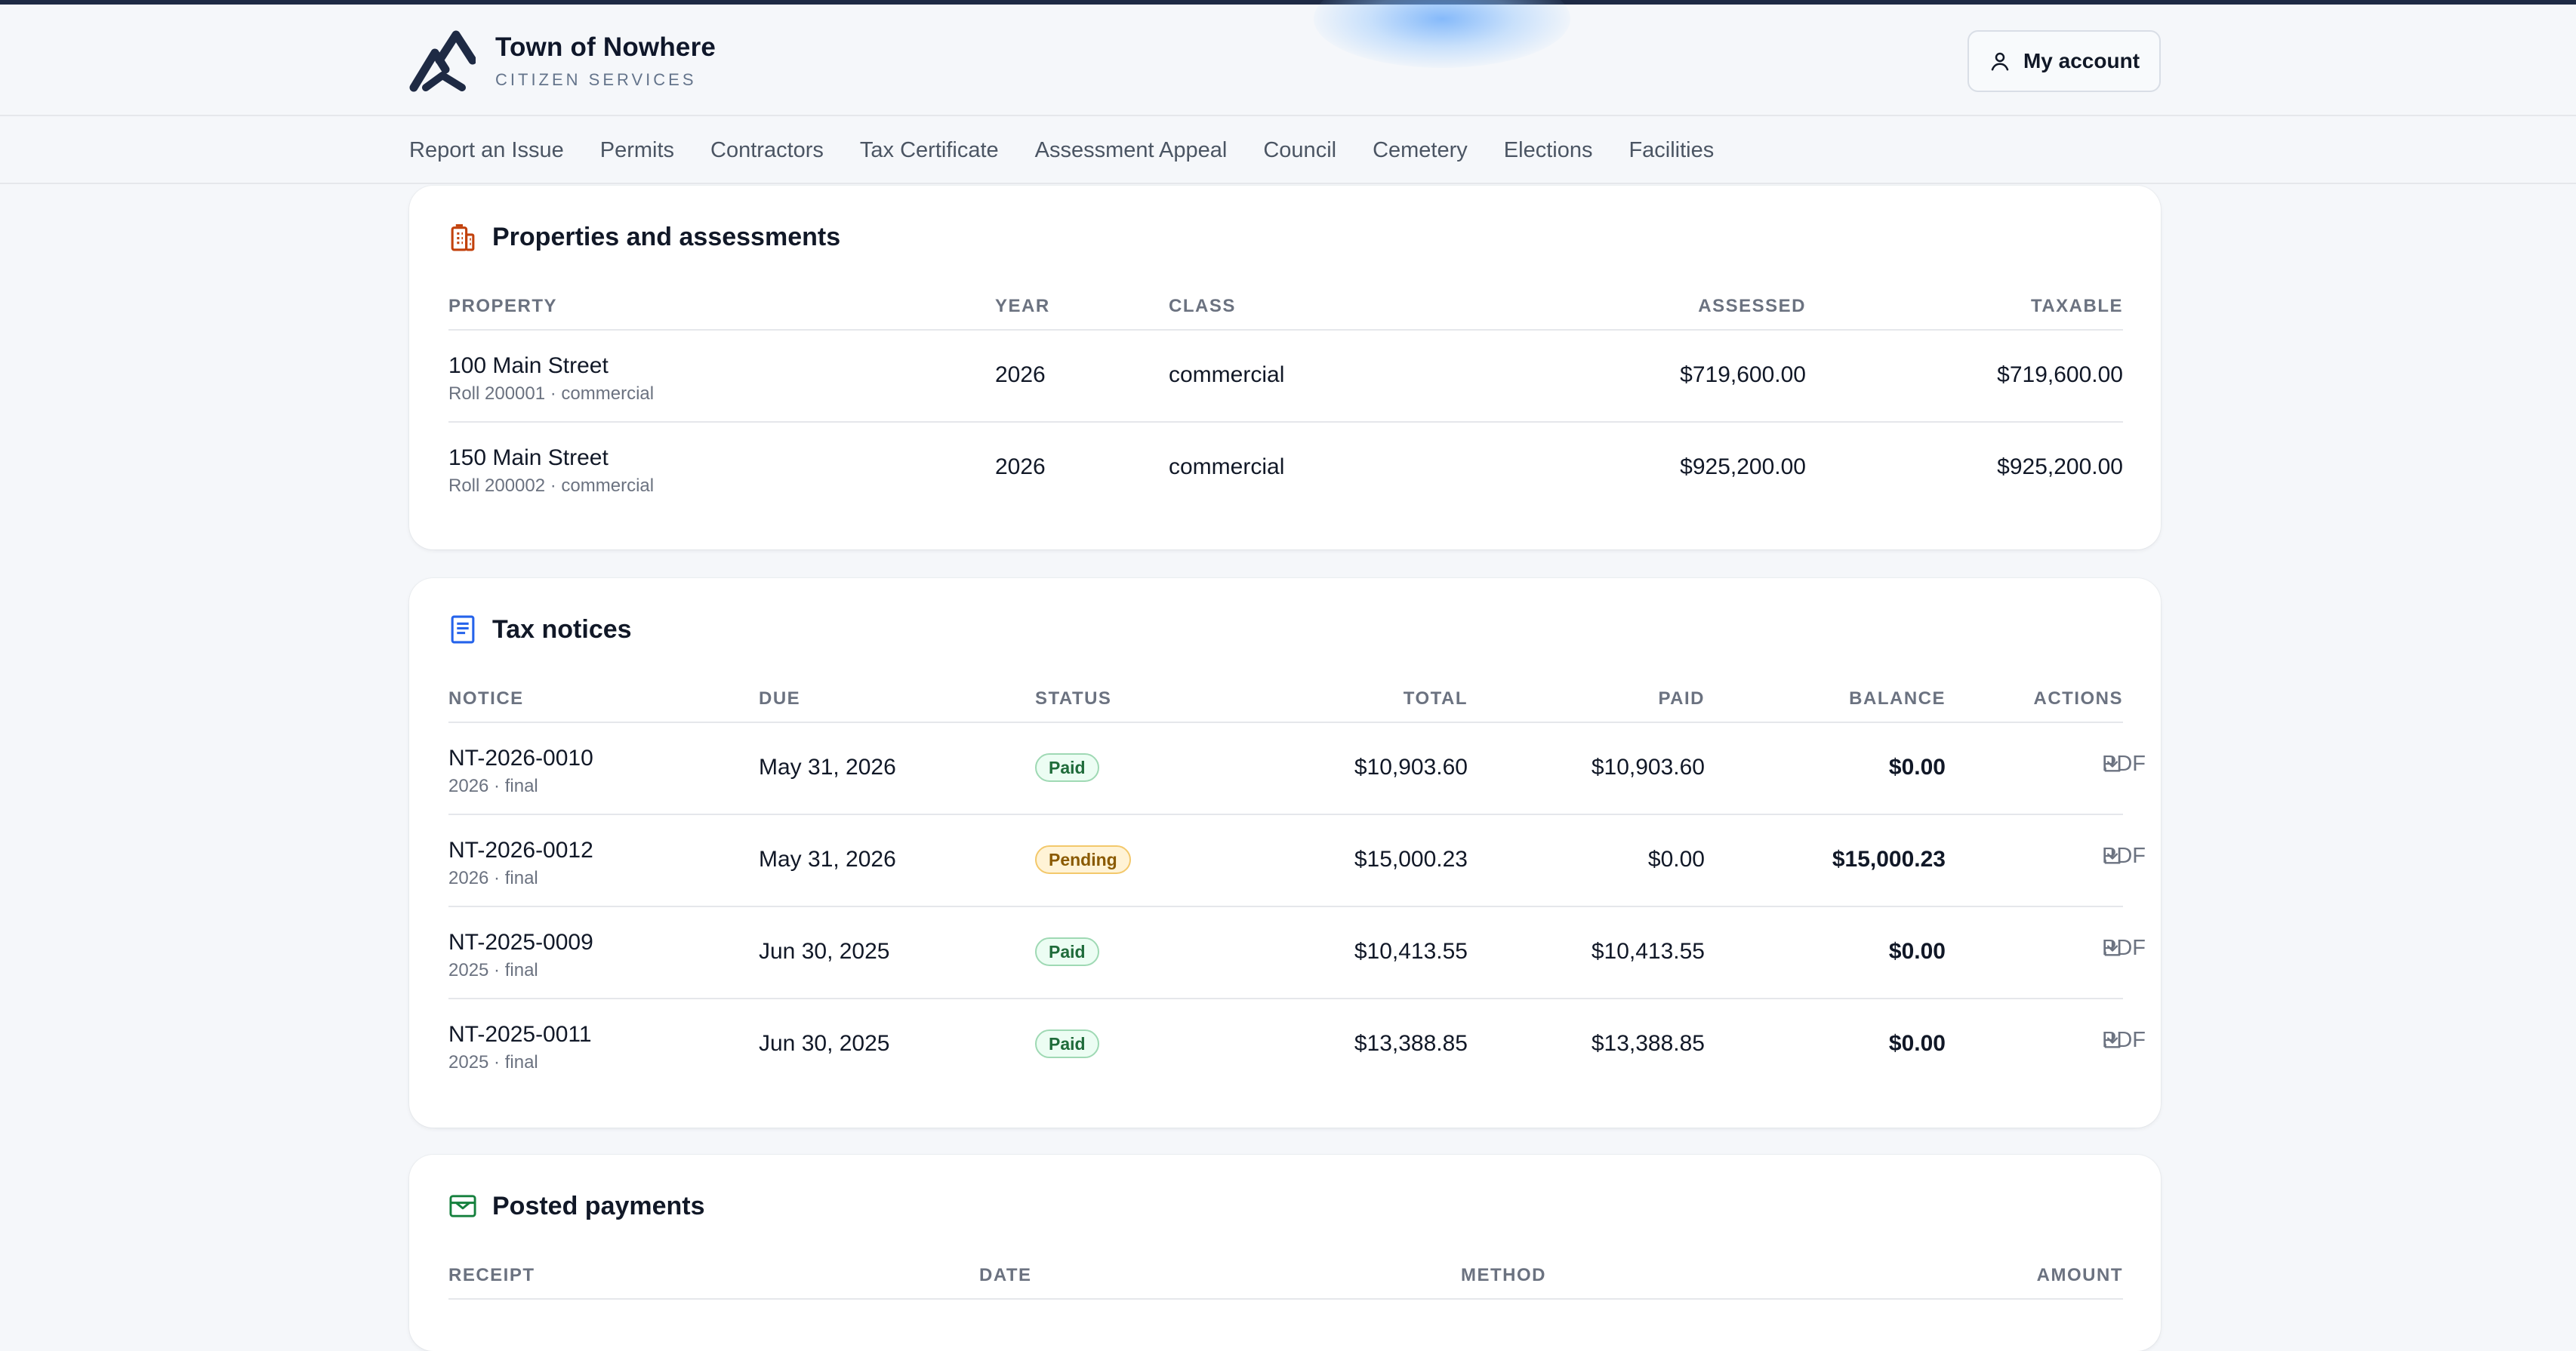 This screenshot has height=1351, width=2576. Describe the element at coordinates (767, 149) in the screenshot. I see `nav-contractors: Contractors` at that location.